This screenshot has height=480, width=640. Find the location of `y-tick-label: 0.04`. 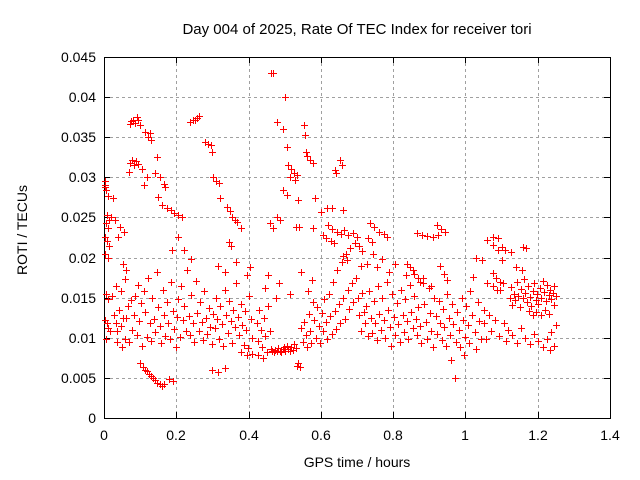

y-tick-label: 0.04 is located at coordinates (82, 97).